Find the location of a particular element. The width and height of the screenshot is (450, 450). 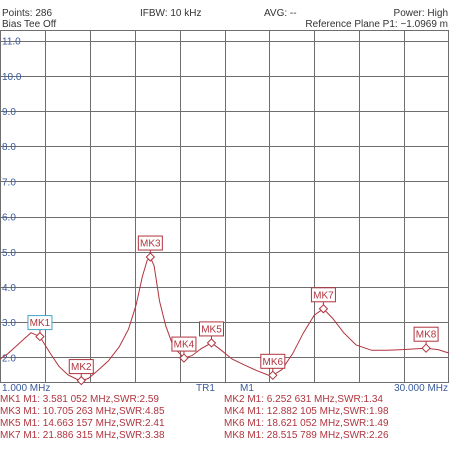

marker-readout-mk6: MK6 M1: 18.621 052 MHz,SWR:1.49 is located at coordinates (306, 423).